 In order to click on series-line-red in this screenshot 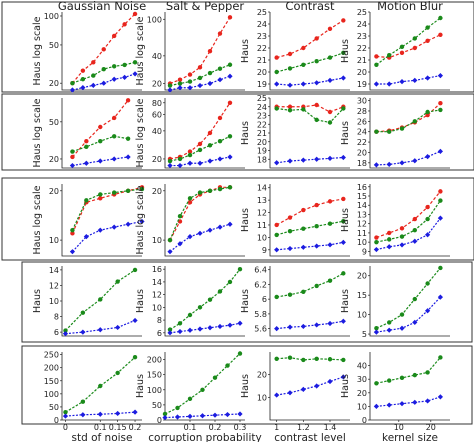, I will do `click(107, 210)`.